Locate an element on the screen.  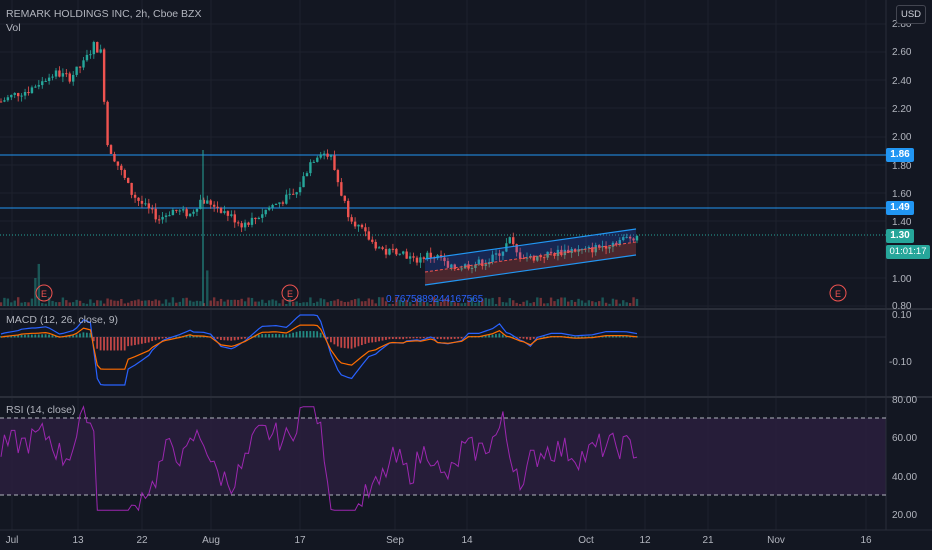
regression-channel-lower is located at coordinates (530, 263).